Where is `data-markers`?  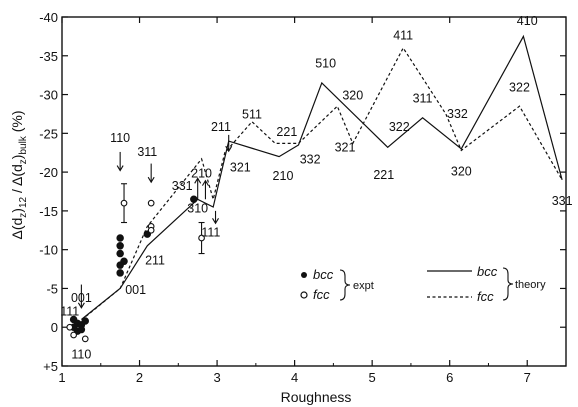 data-markers is located at coordinates (135, 263).